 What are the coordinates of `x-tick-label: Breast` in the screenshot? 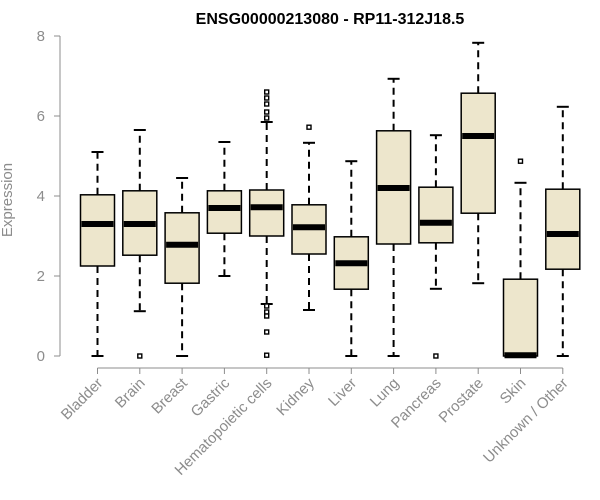 It's located at (169, 395).